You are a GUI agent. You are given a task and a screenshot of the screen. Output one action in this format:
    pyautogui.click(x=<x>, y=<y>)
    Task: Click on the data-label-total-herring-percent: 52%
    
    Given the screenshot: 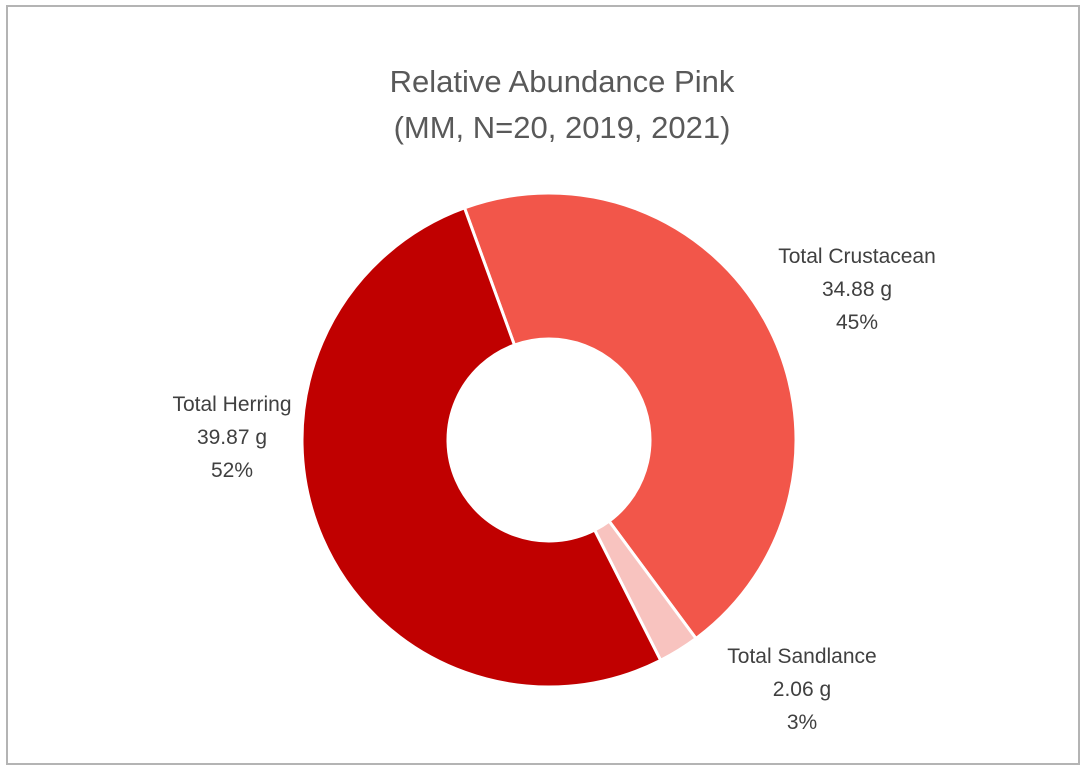 What is the action you would take?
    pyautogui.click(x=232, y=470)
    